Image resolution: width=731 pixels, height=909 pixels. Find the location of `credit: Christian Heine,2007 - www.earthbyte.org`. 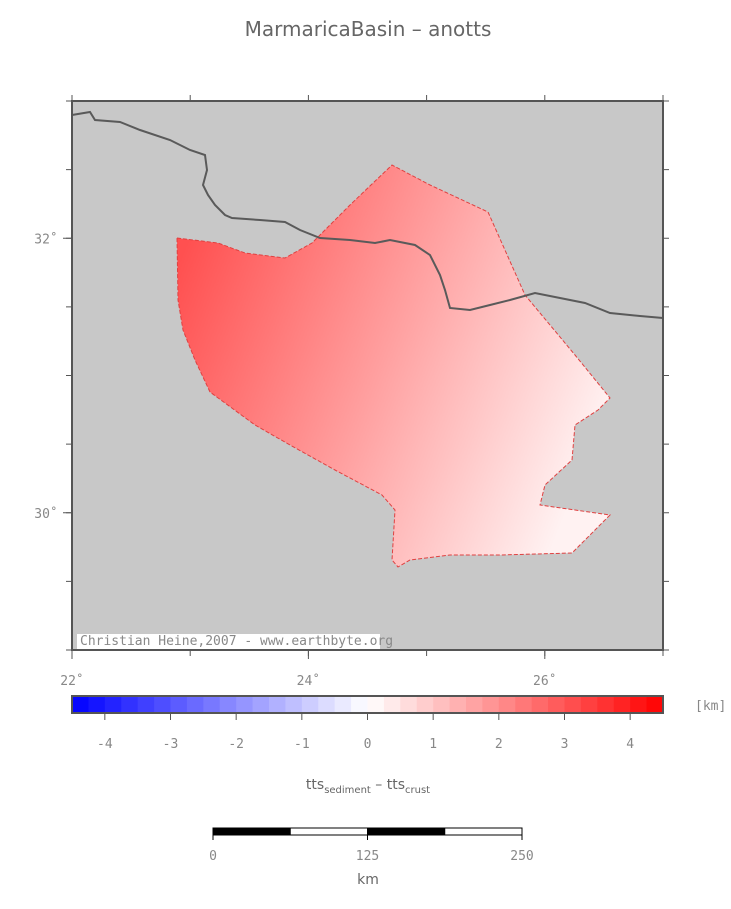

credit: Christian Heine,2007 - www.earthbyte.org is located at coordinates (236, 641).